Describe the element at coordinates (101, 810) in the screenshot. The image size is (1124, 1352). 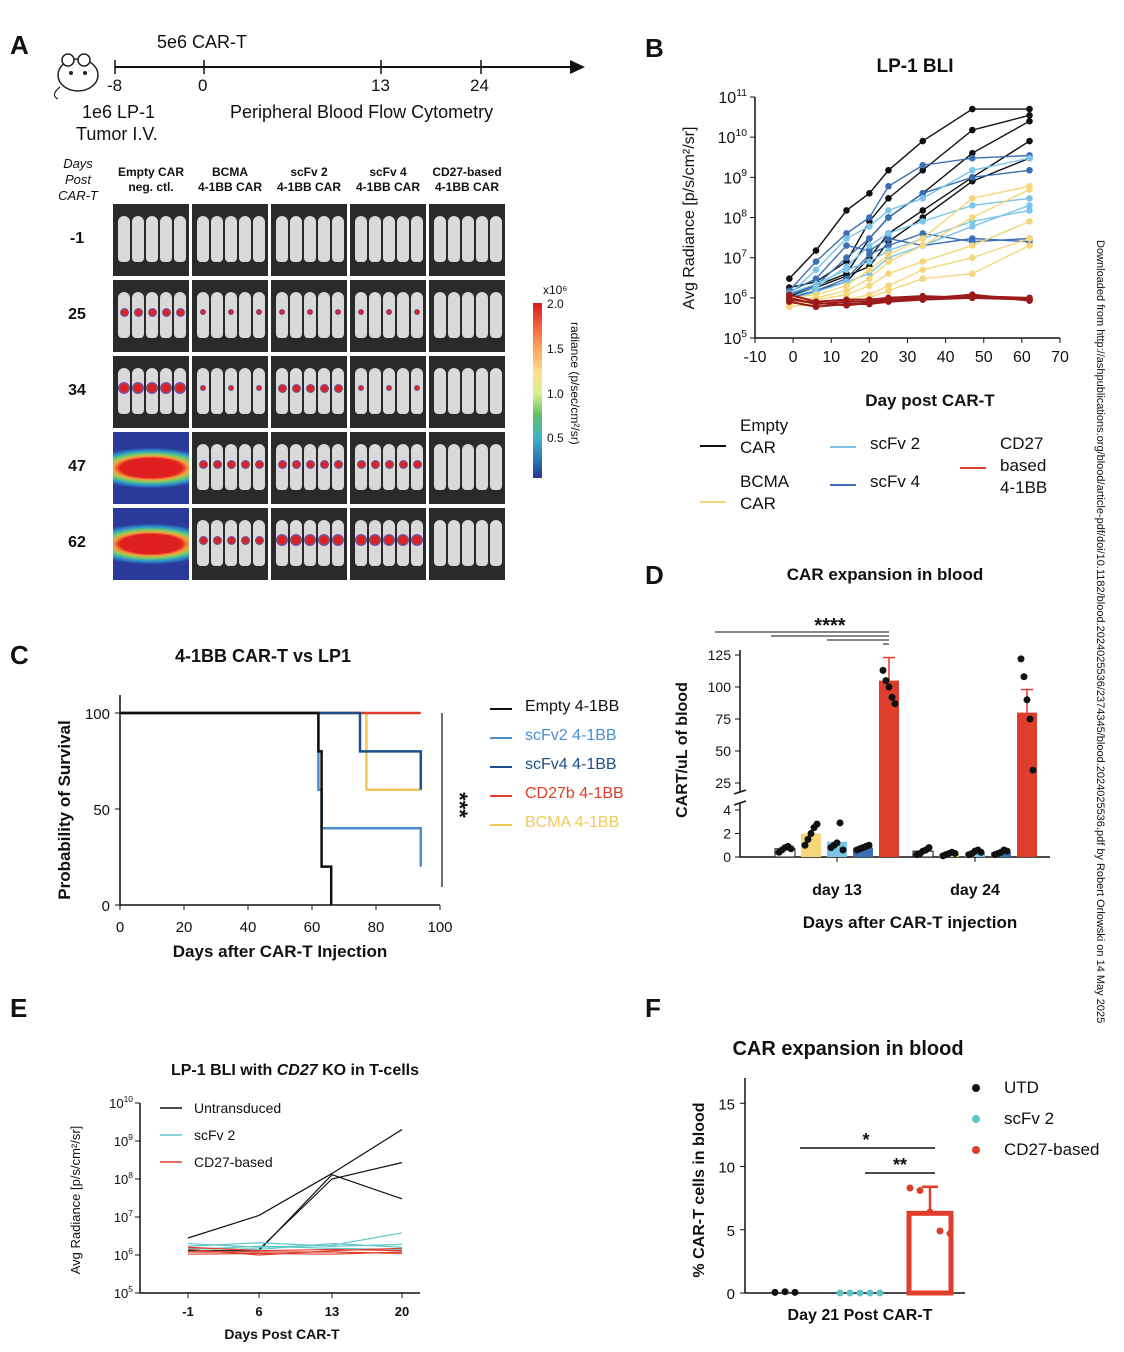
I see `y-tick-label: 50` at that location.